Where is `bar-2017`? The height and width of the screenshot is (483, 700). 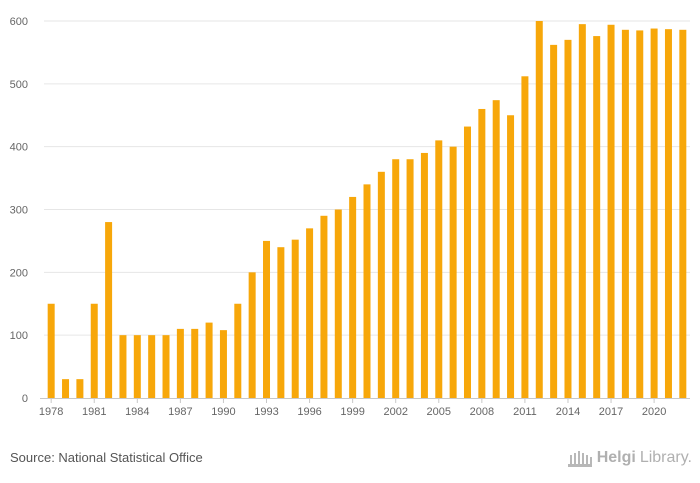 bar-2017 is located at coordinates (611, 211).